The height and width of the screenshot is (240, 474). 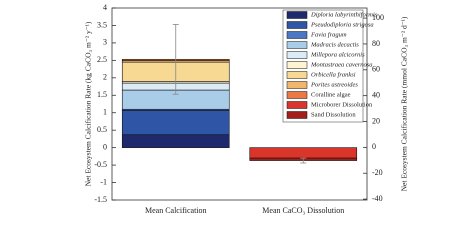 I want to click on y2-tick-label: -40, so click(x=377, y=198).